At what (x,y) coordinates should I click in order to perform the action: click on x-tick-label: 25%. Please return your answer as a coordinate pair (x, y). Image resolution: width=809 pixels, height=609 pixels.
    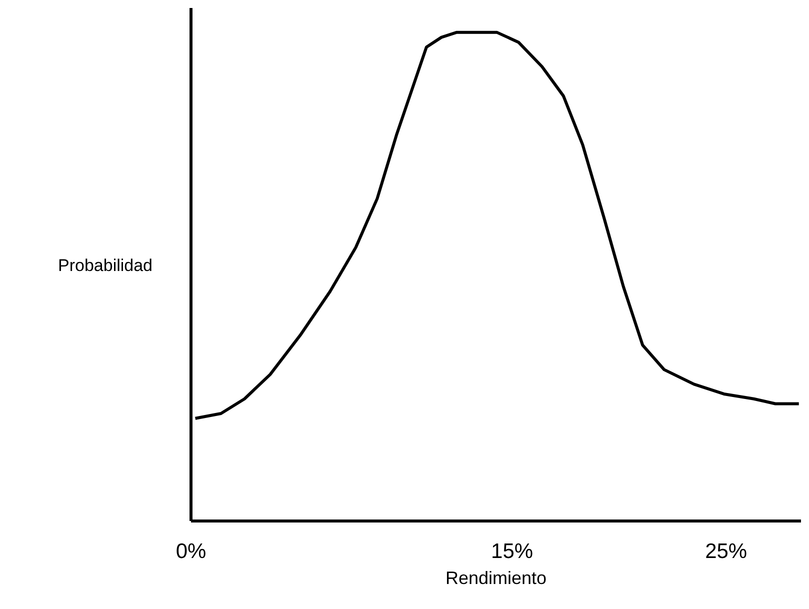
    Looking at the image, I should click on (726, 551).